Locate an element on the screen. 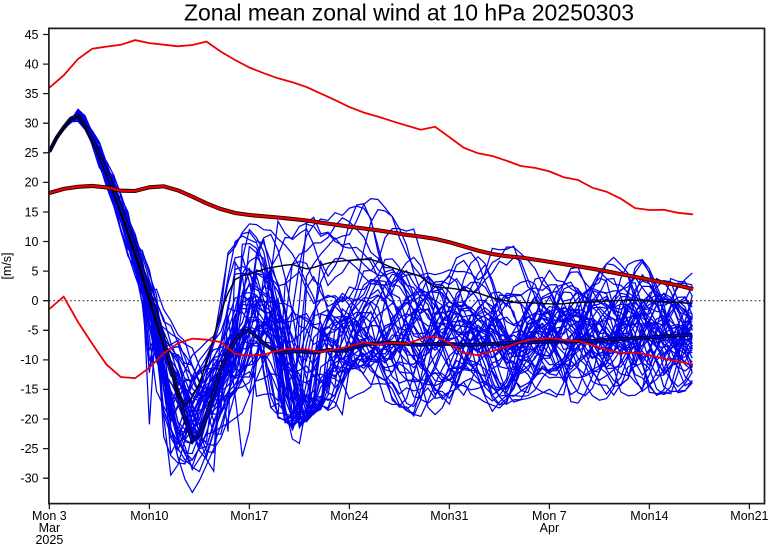 The image size is (770, 553). svg-text: -5 is located at coordinates (32, 331).